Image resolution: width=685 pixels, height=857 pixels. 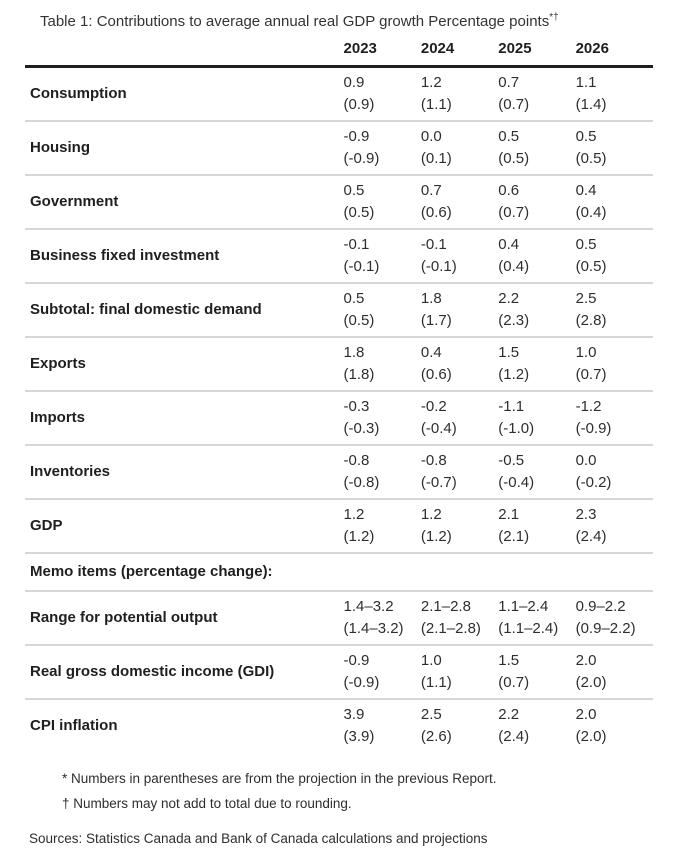 I want to click on previous-projection-value: (0.4), so click(x=514, y=266).